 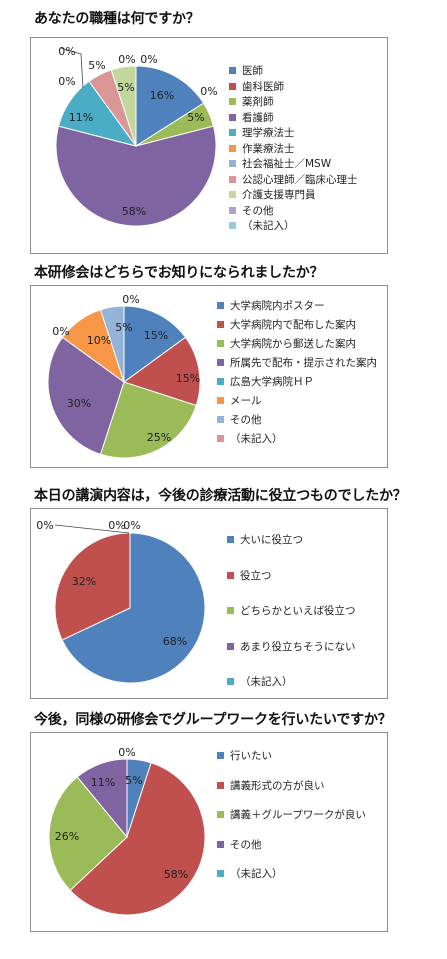 What do you see at coordinates (256, 86) in the screenshot?
I see `chart1-legend-item-1: 歯科医師` at bounding box center [256, 86].